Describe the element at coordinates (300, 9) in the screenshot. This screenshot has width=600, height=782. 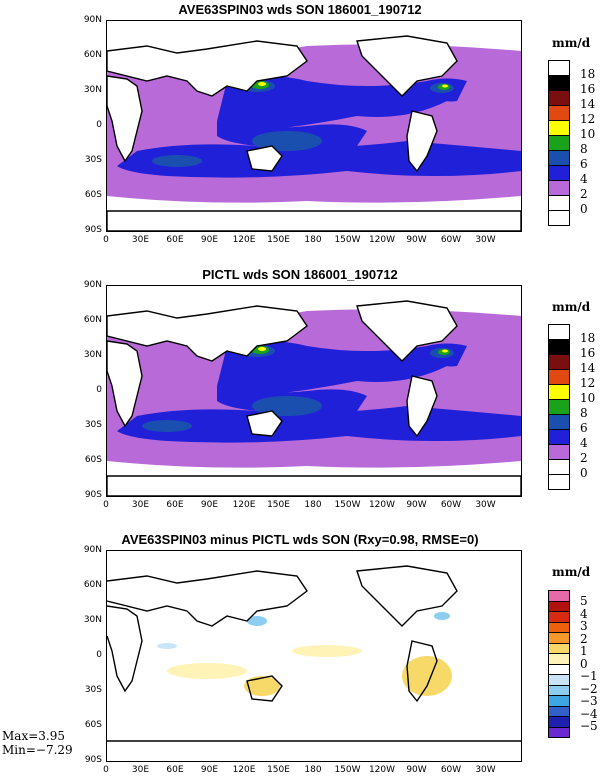
I see `panel-title: AVE63SPIN03 wds SON 186001_190712` at that location.